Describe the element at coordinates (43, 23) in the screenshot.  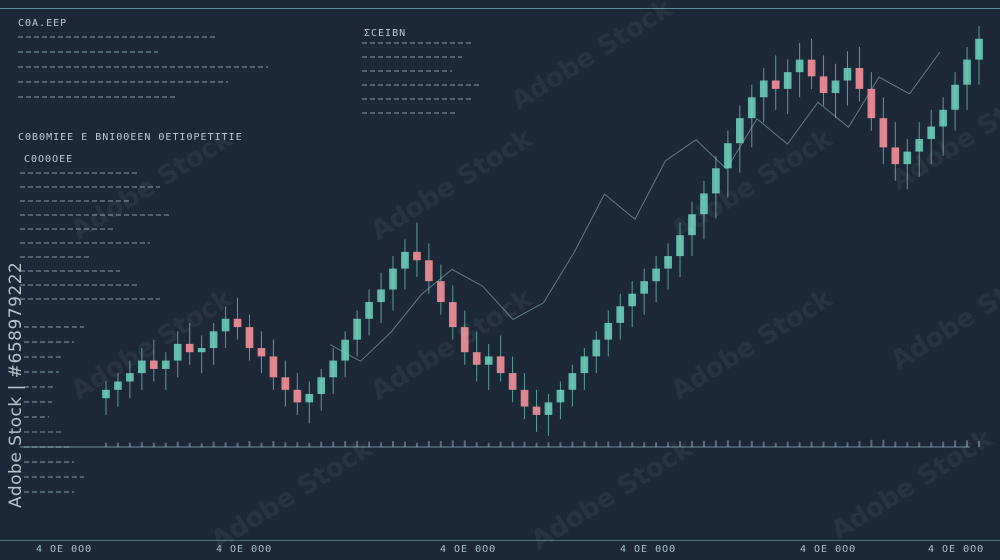
I see `panel-left-title: CΘΑ.ΕΕΡ` at that location.